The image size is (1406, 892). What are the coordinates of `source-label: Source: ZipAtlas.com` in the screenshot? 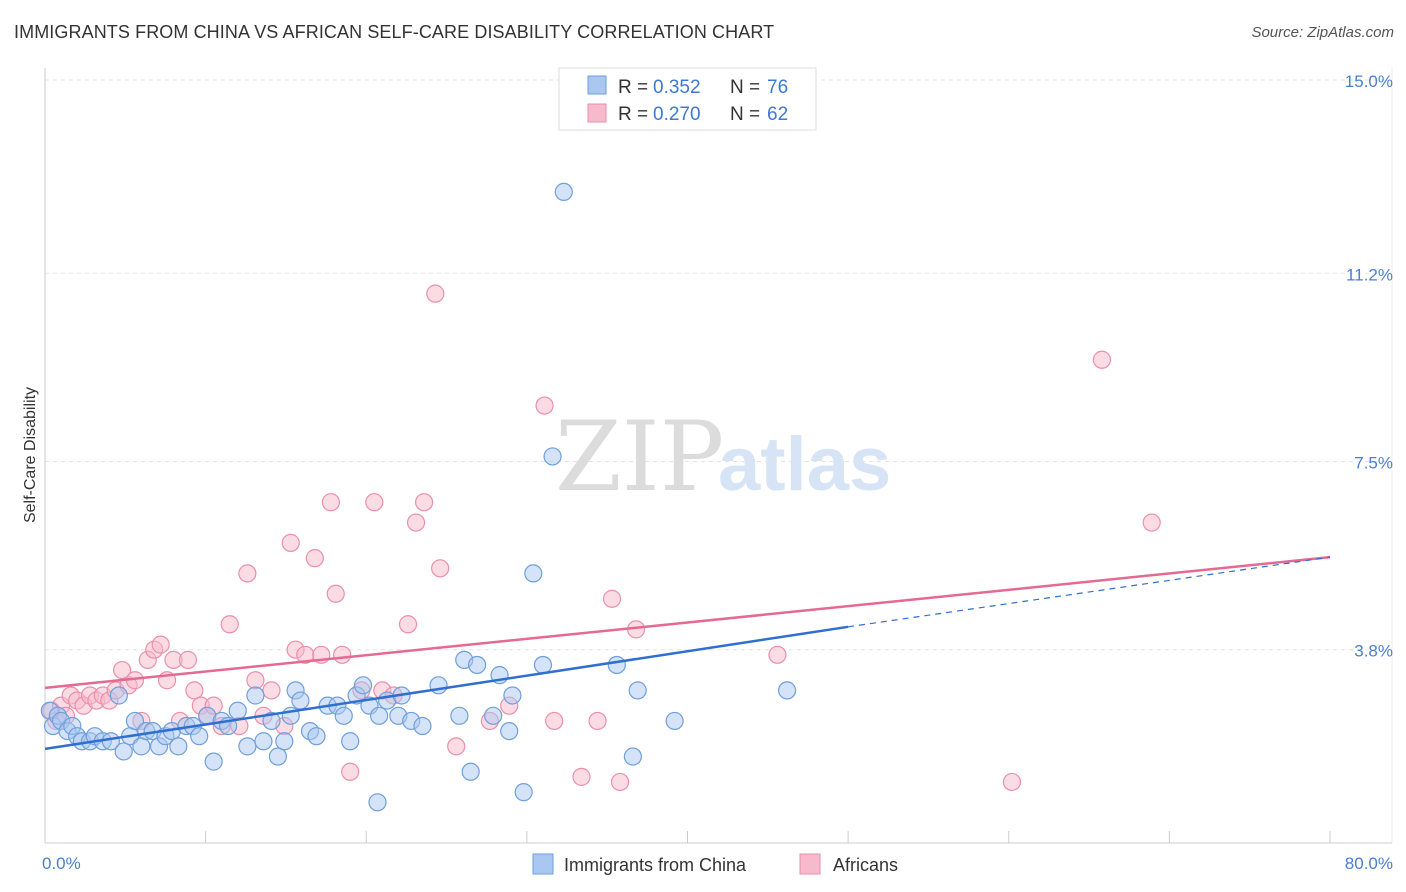 It's located at (1322, 32).